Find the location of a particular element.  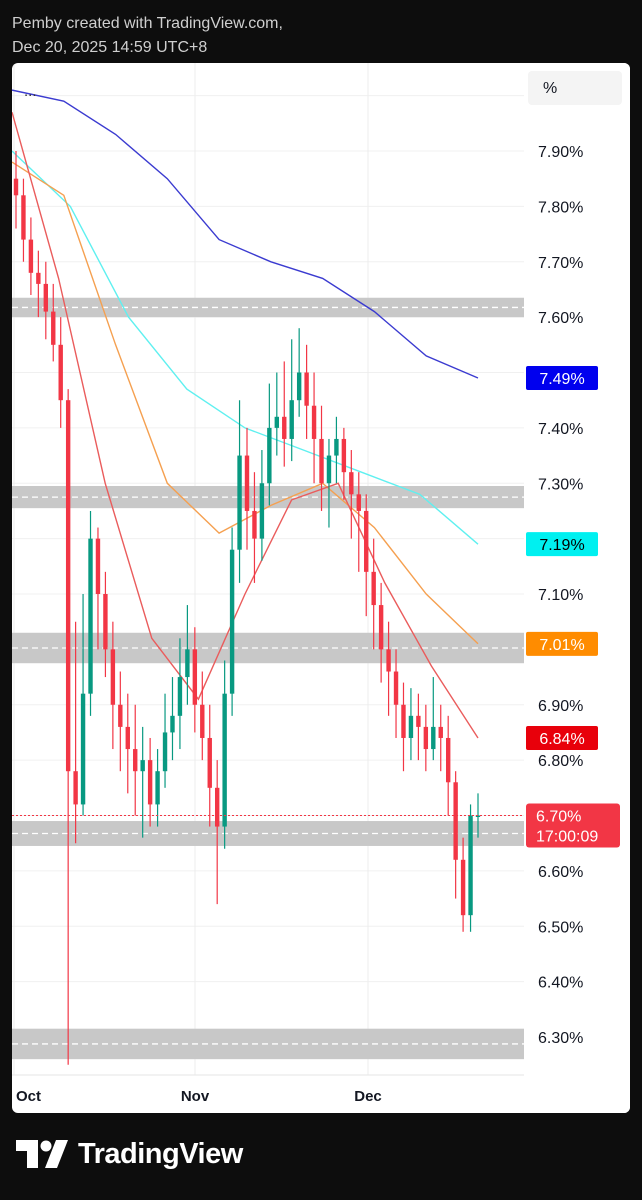

price-axis-labels: 7.49% 7.19% 7.01% 6.84% 6.70% 17:00:09 is located at coordinates (573, 607).